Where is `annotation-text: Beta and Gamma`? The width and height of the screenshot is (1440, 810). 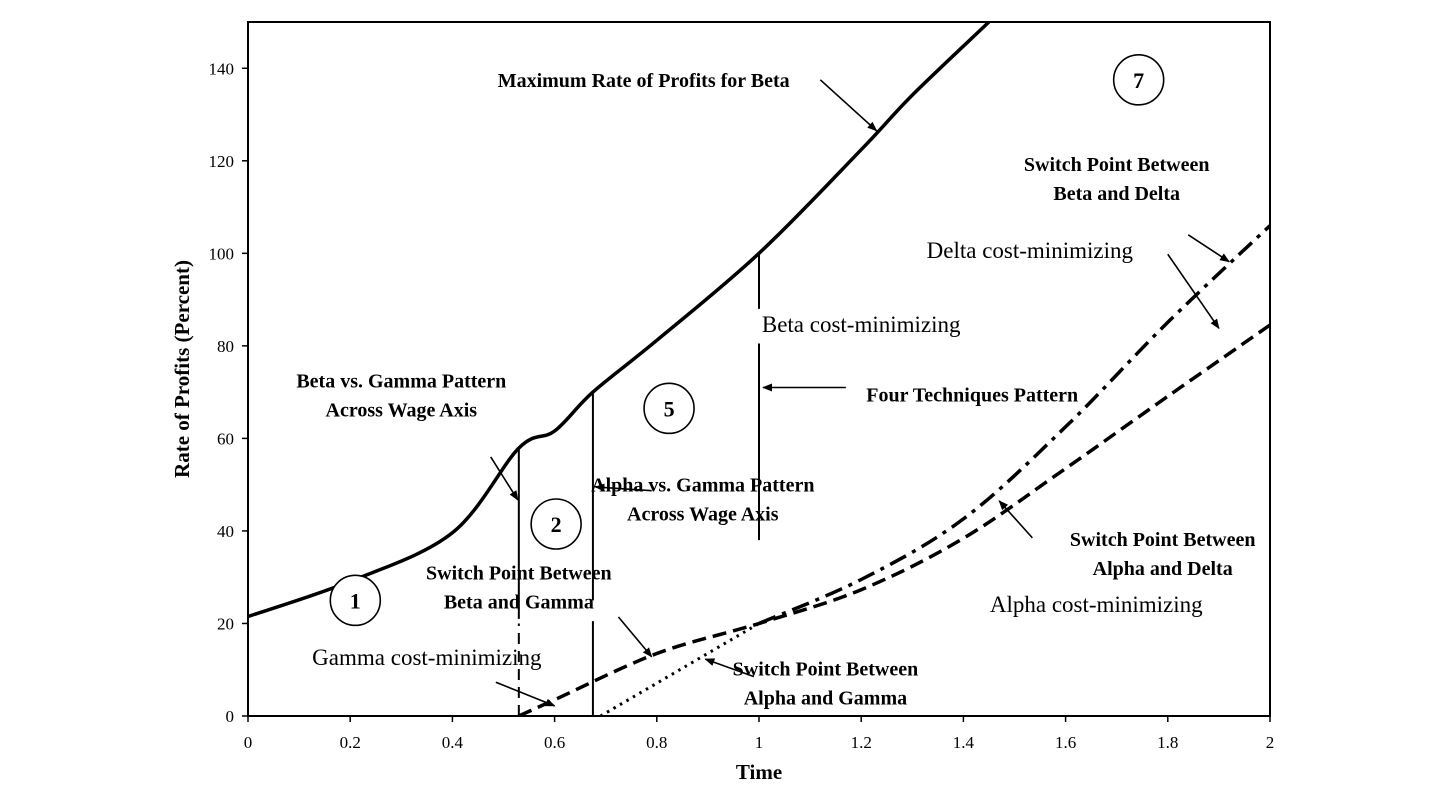
annotation-text: Beta and Gamma is located at coordinates (519, 603).